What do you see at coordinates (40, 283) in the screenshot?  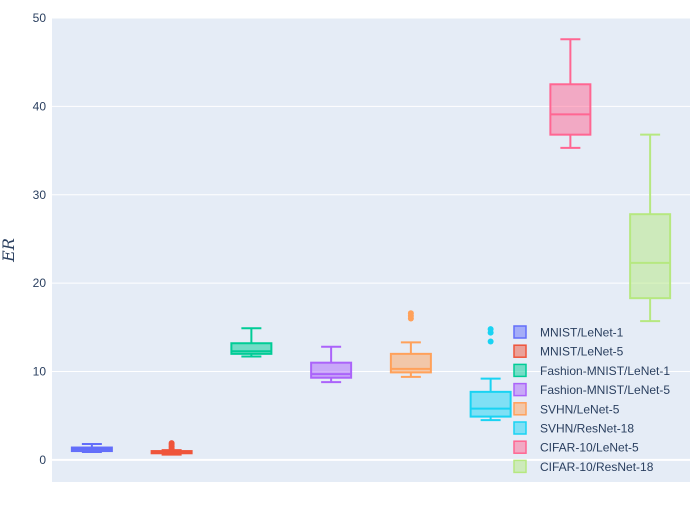 I see `y-tick-label: 20` at bounding box center [40, 283].